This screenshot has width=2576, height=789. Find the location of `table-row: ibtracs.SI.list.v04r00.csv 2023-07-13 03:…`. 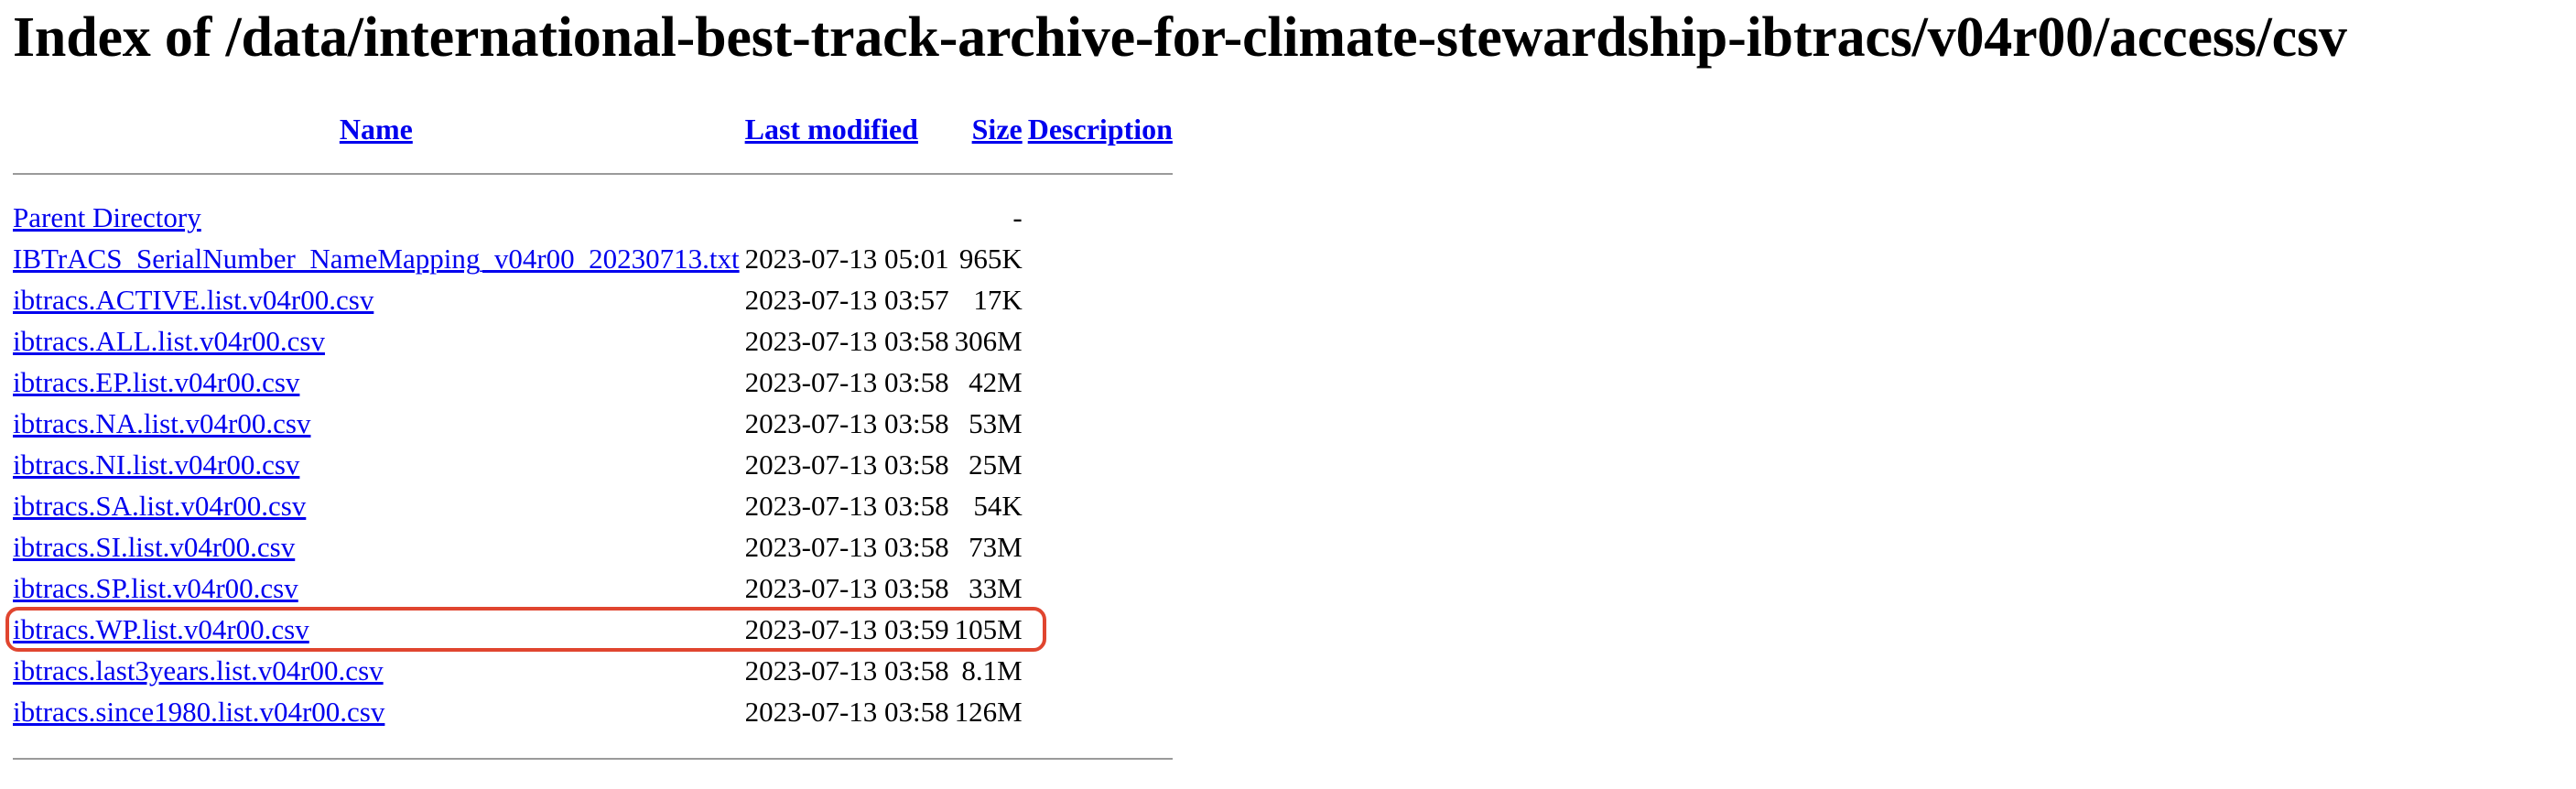

table-row: ibtracs.SI.list.v04r00.csv 2023-07-13 03:… is located at coordinates (593, 546).